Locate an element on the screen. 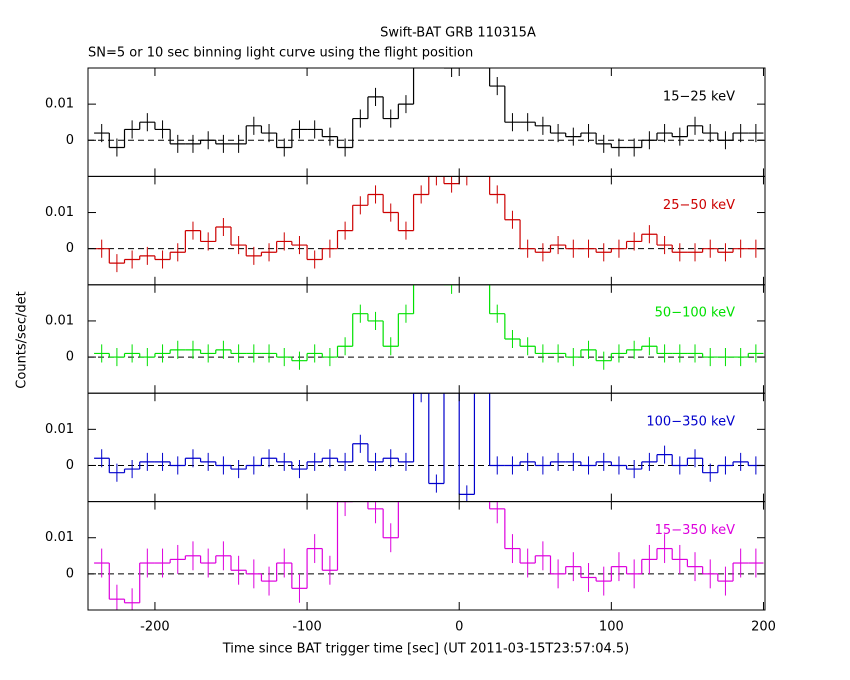  x-tick-label: 100 is located at coordinates (611, 627).